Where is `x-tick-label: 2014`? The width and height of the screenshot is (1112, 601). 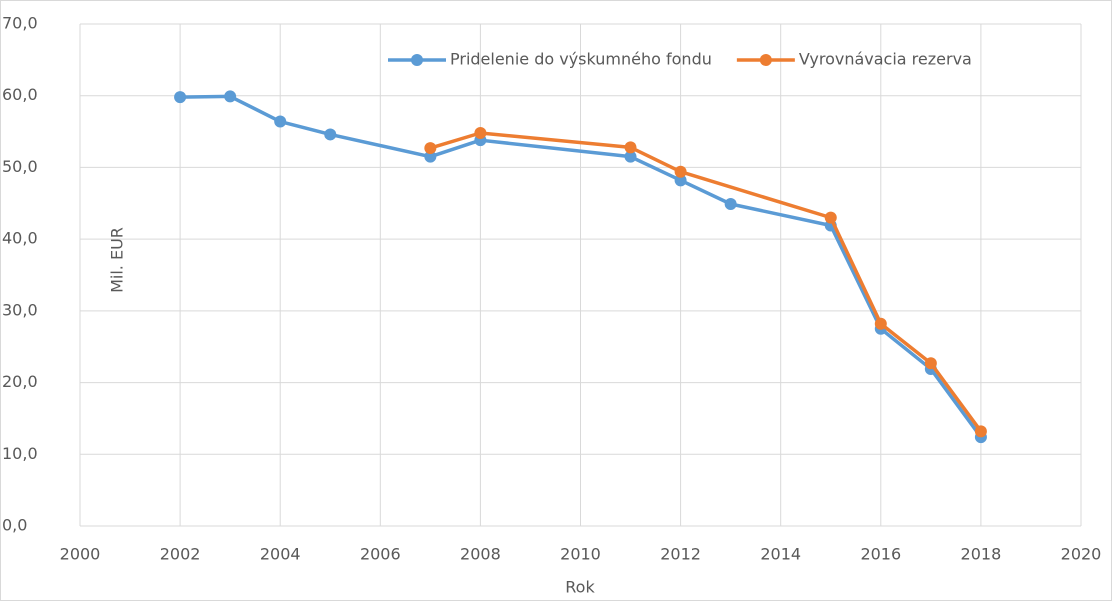
x-tick-label: 2014 is located at coordinates (780, 554).